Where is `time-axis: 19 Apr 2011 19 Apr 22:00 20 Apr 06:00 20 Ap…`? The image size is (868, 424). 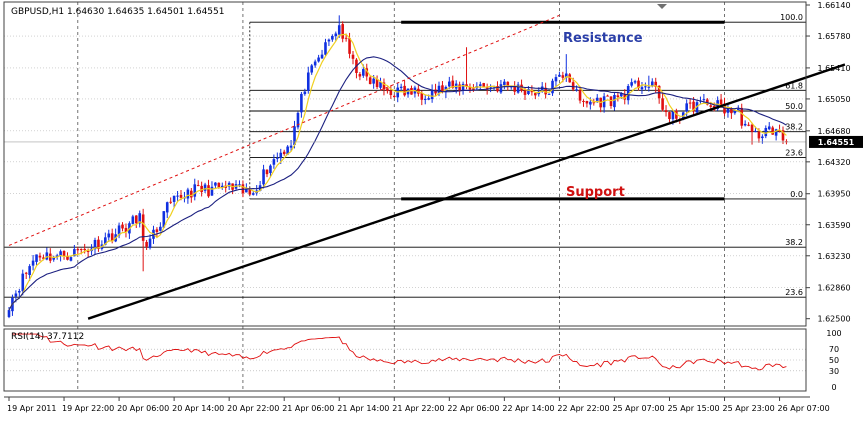 time-axis: 19 Apr 2011 19 Apr 22:00 20 Apr 06:00 20 Ap… is located at coordinates (418, 405).